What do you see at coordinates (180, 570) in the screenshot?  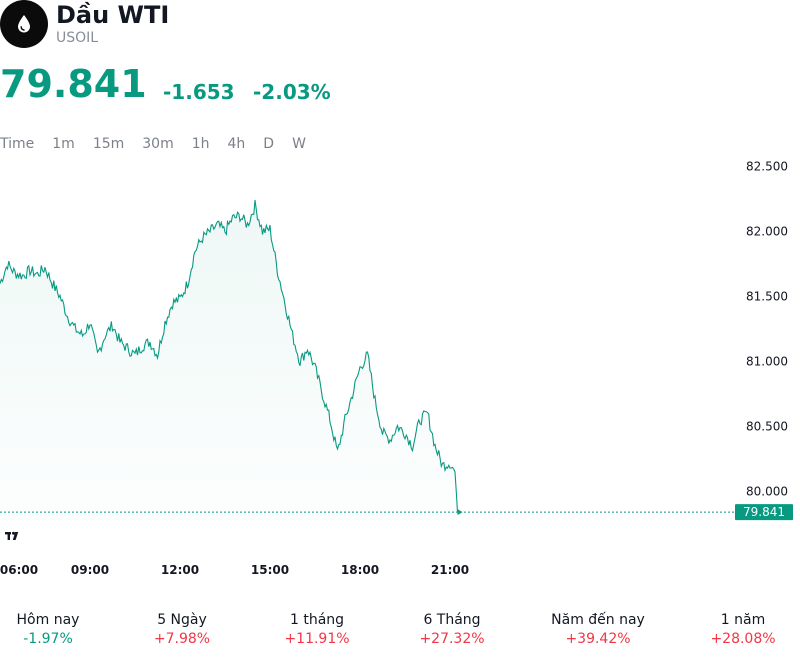 I see `x-tick-label: 12:00` at bounding box center [180, 570].